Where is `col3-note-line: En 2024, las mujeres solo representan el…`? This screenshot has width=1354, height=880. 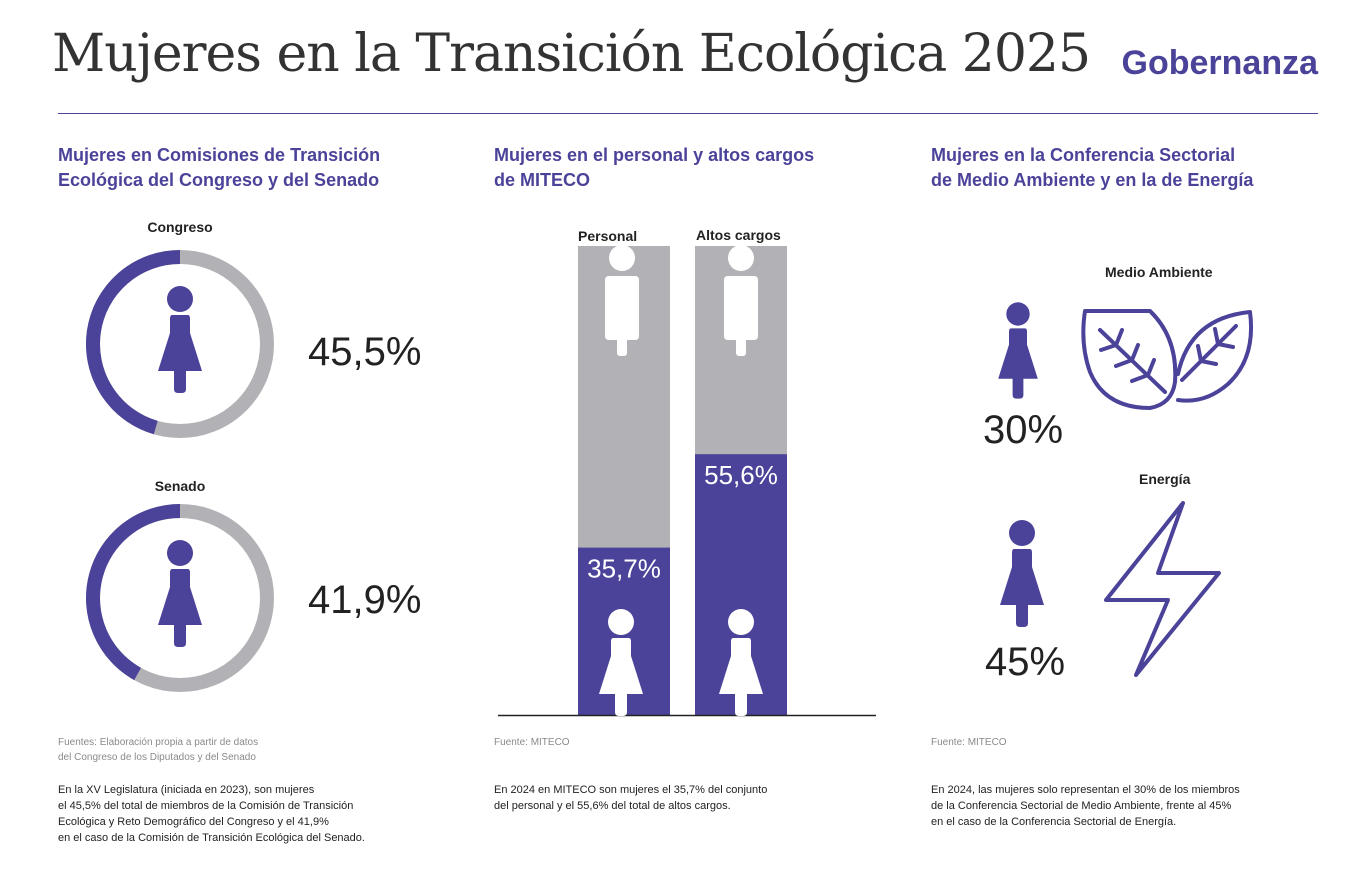
col3-note-line: En 2024, las mujeres solo representan el… is located at coordinates (1085, 790).